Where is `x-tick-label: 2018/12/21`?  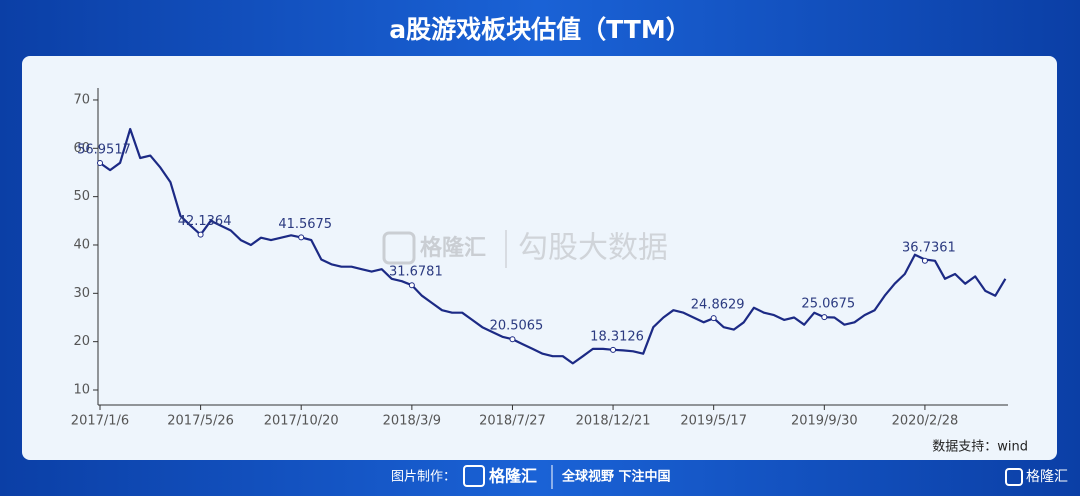
x-tick-label: 2018/12/21 is located at coordinates (613, 421).